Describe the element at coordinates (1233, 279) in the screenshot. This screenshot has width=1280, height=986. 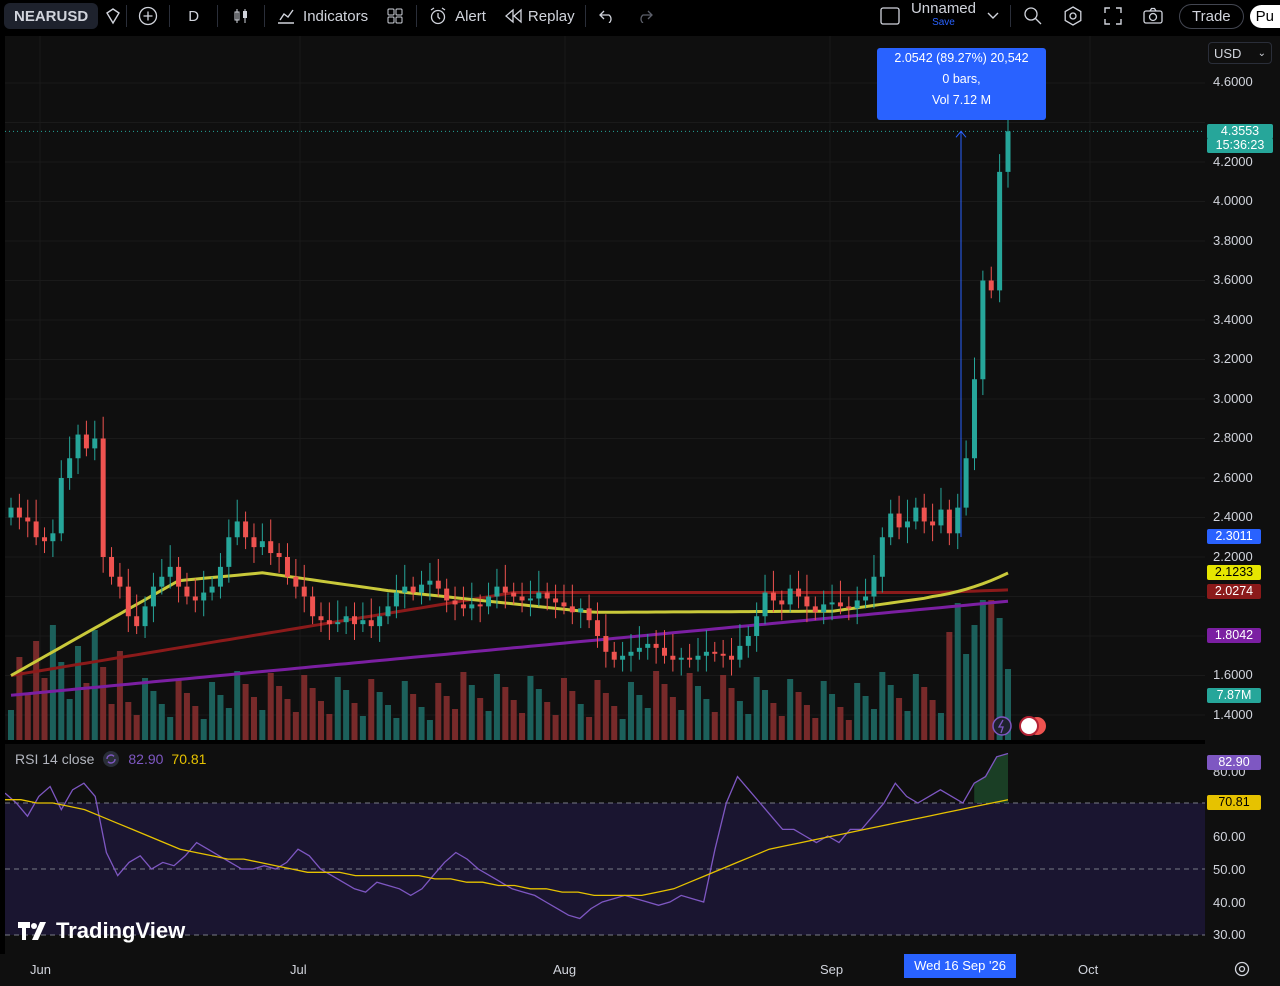
I see `price-axis-label: 3.6000` at that location.